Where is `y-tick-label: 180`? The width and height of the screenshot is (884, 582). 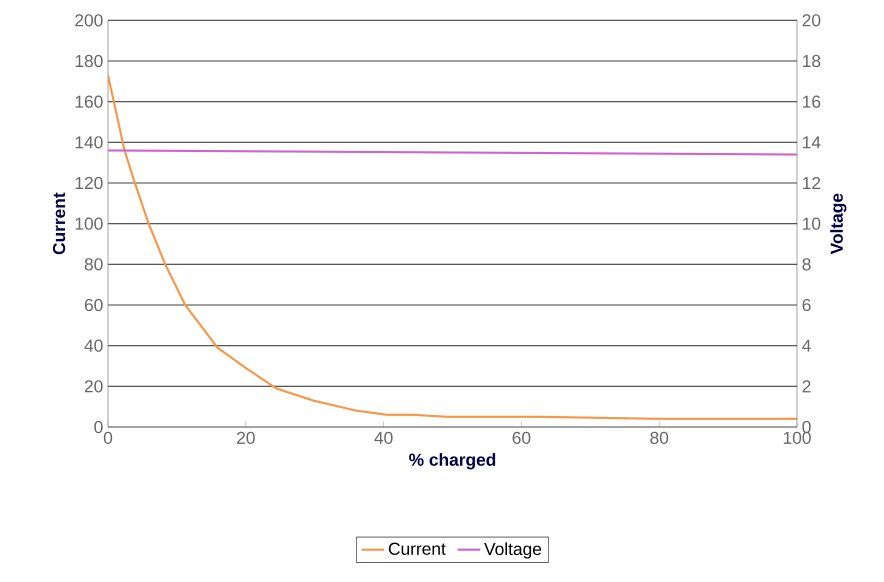 y-tick-label: 180 is located at coordinates (89, 61).